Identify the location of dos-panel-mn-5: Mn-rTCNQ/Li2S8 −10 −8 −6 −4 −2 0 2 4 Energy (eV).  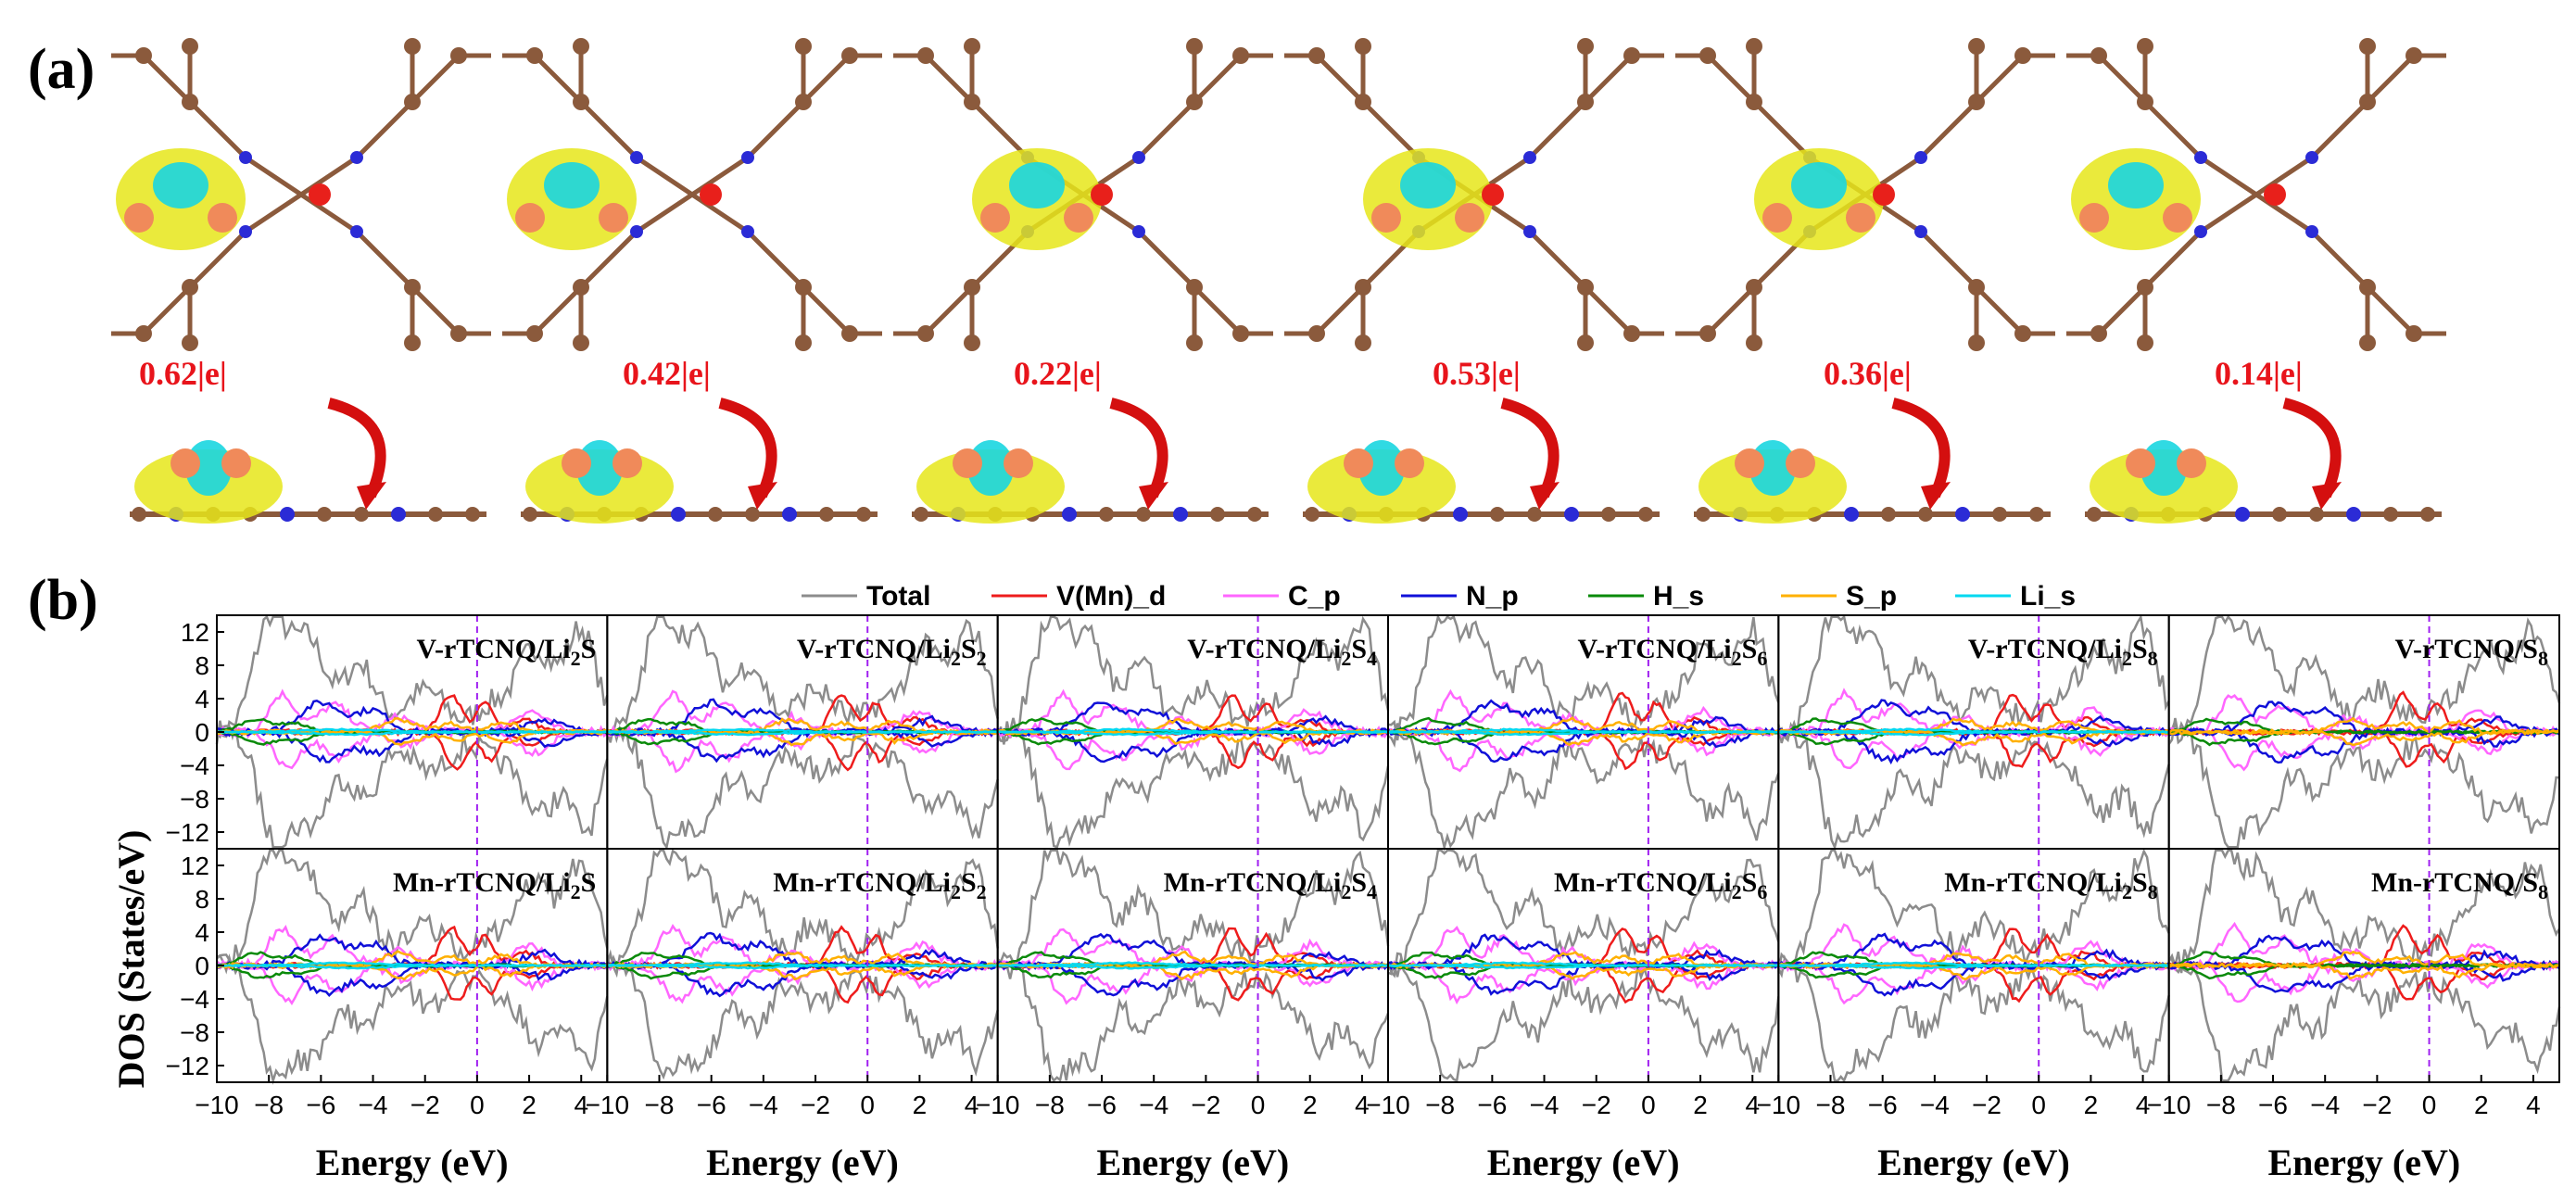
(1964, 1015).